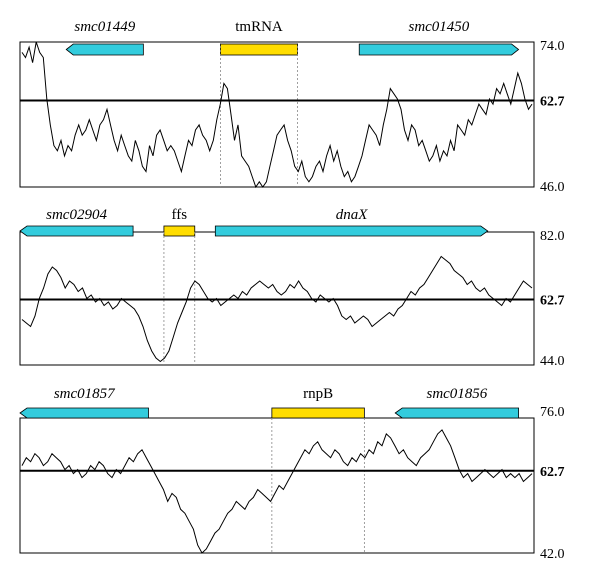  Describe the element at coordinates (76, 231) in the screenshot. I see `panel-2-gene-smc02904-bar` at that location.